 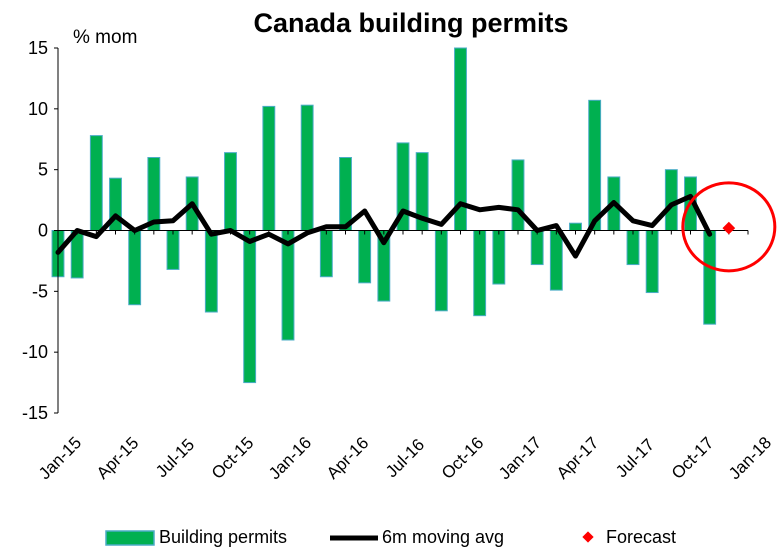 I want to click on y-tick-label: -5, so click(x=40, y=291).